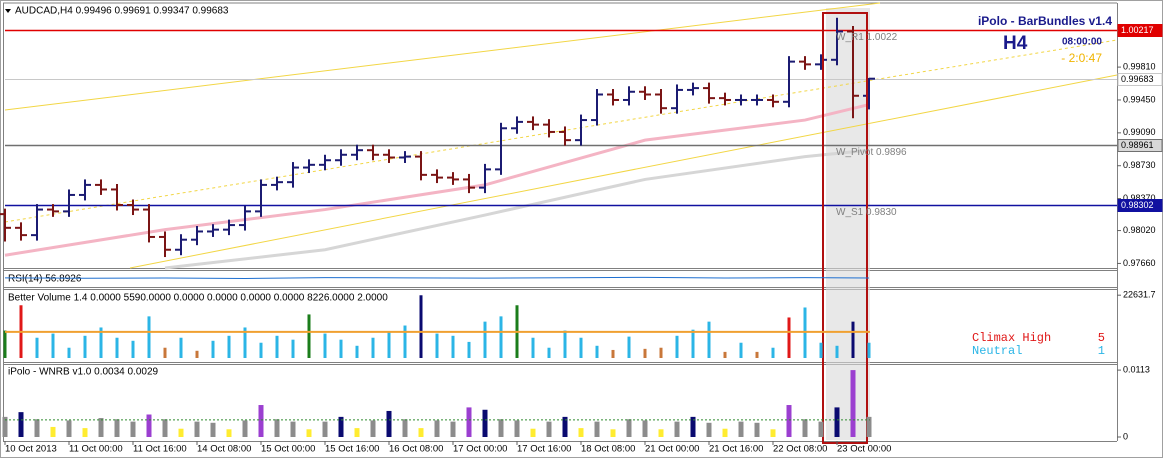 This screenshot has width=1163, height=458. I want to click on level-tag: W_Pivot 0.9896, so click(871, 152).